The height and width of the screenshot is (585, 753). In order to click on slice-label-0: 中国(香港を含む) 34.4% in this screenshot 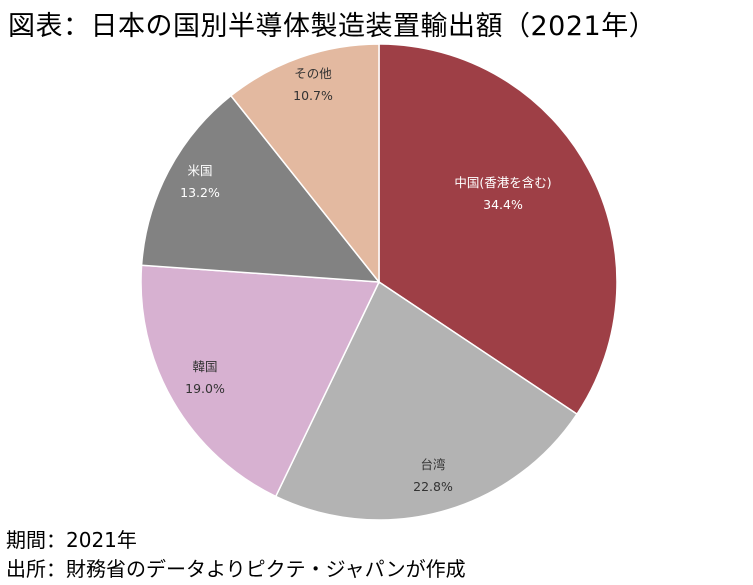, I will do `click(502, 194)`.